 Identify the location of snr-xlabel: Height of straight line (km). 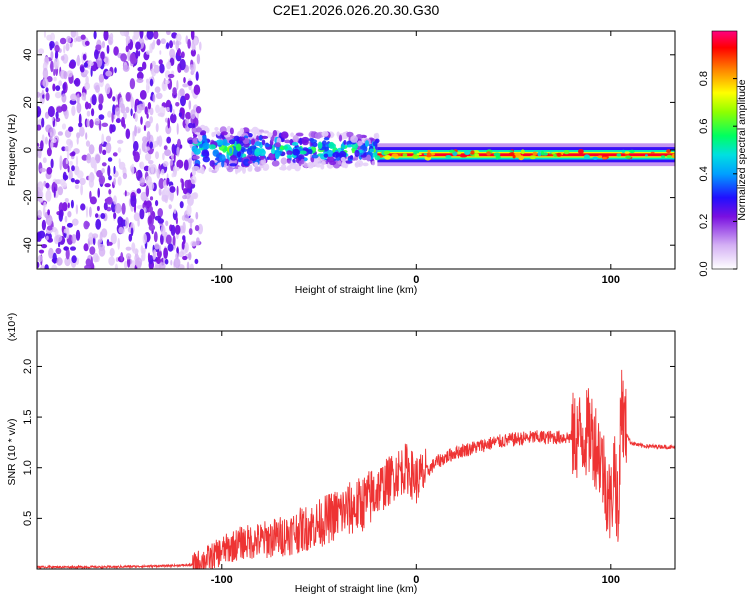
(356, 589).